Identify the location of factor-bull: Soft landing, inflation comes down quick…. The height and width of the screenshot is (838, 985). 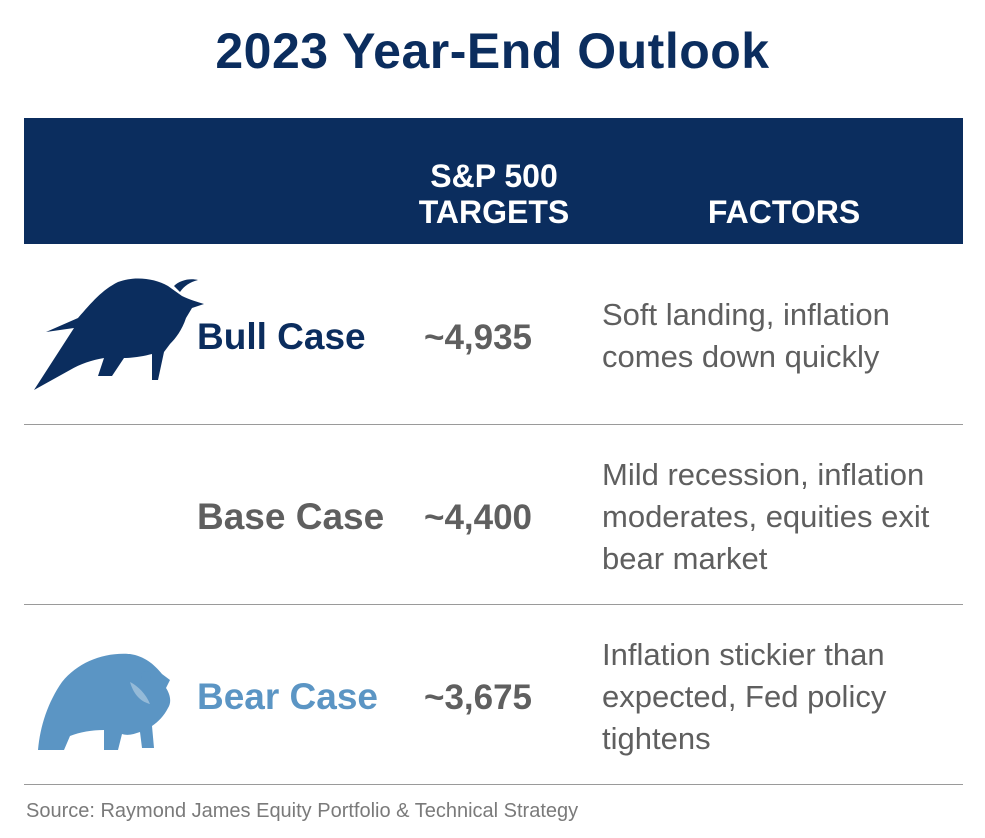
(746, 335).